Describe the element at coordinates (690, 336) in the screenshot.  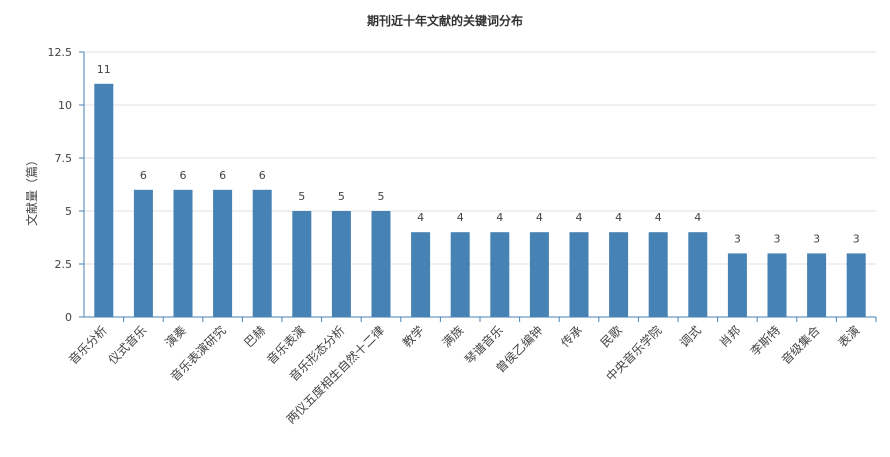
I see `x-tick-label: 调式` at that location.